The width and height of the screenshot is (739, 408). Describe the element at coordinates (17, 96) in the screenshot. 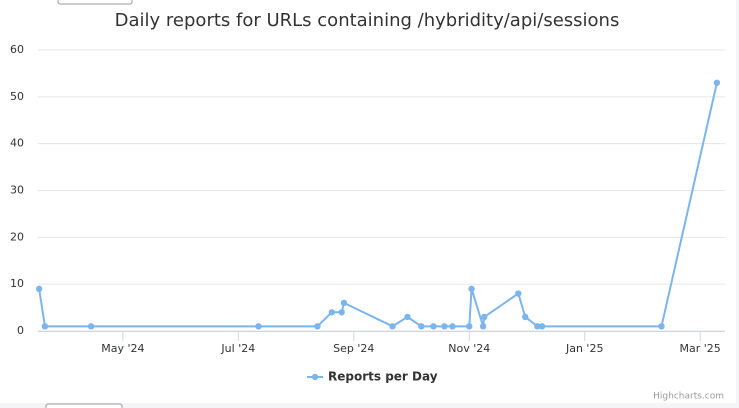

I see `y-tick-label: 50` at that location.